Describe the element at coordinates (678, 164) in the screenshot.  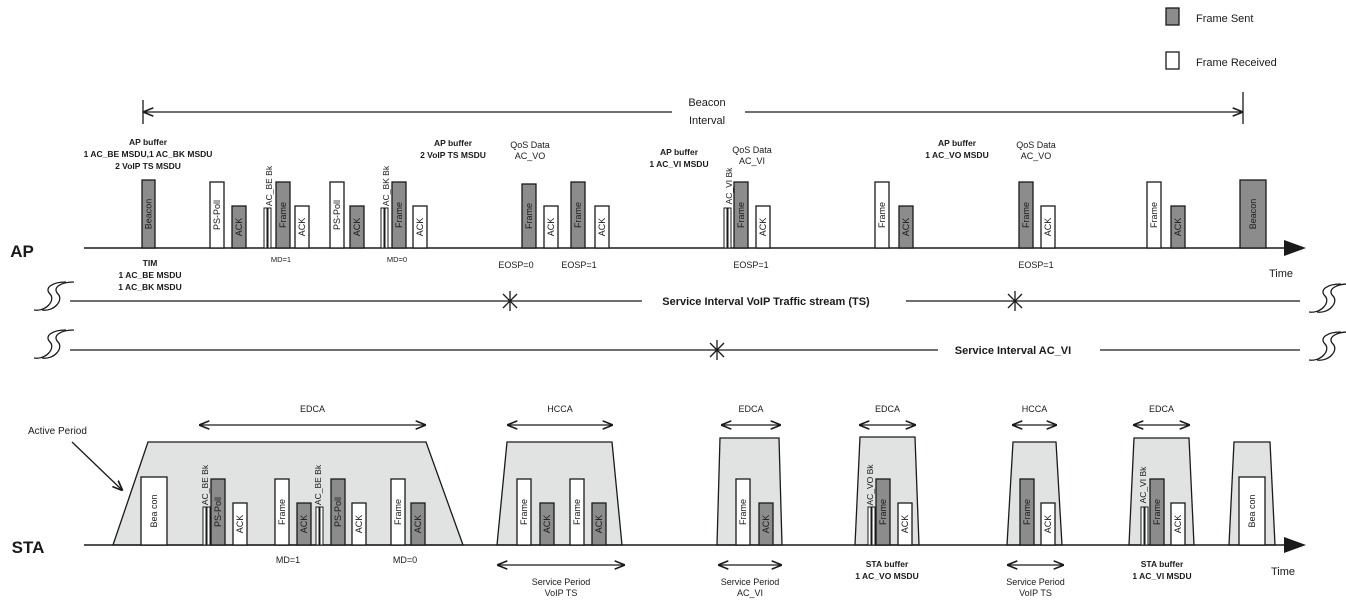
I see `ap-buffer-3-line-2: 1 AC_VI MSDU` at that location.